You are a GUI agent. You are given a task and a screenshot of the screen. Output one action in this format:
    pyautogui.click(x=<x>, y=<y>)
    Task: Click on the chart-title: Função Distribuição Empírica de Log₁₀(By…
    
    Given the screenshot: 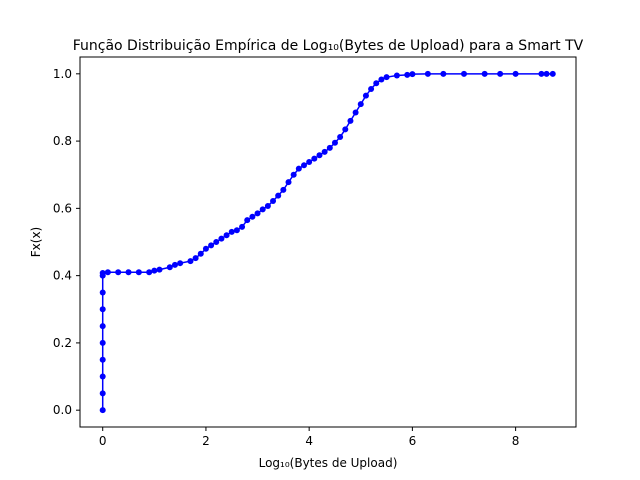 What is the action you would take?
    pyautogui.click(x=328, y=46)
    